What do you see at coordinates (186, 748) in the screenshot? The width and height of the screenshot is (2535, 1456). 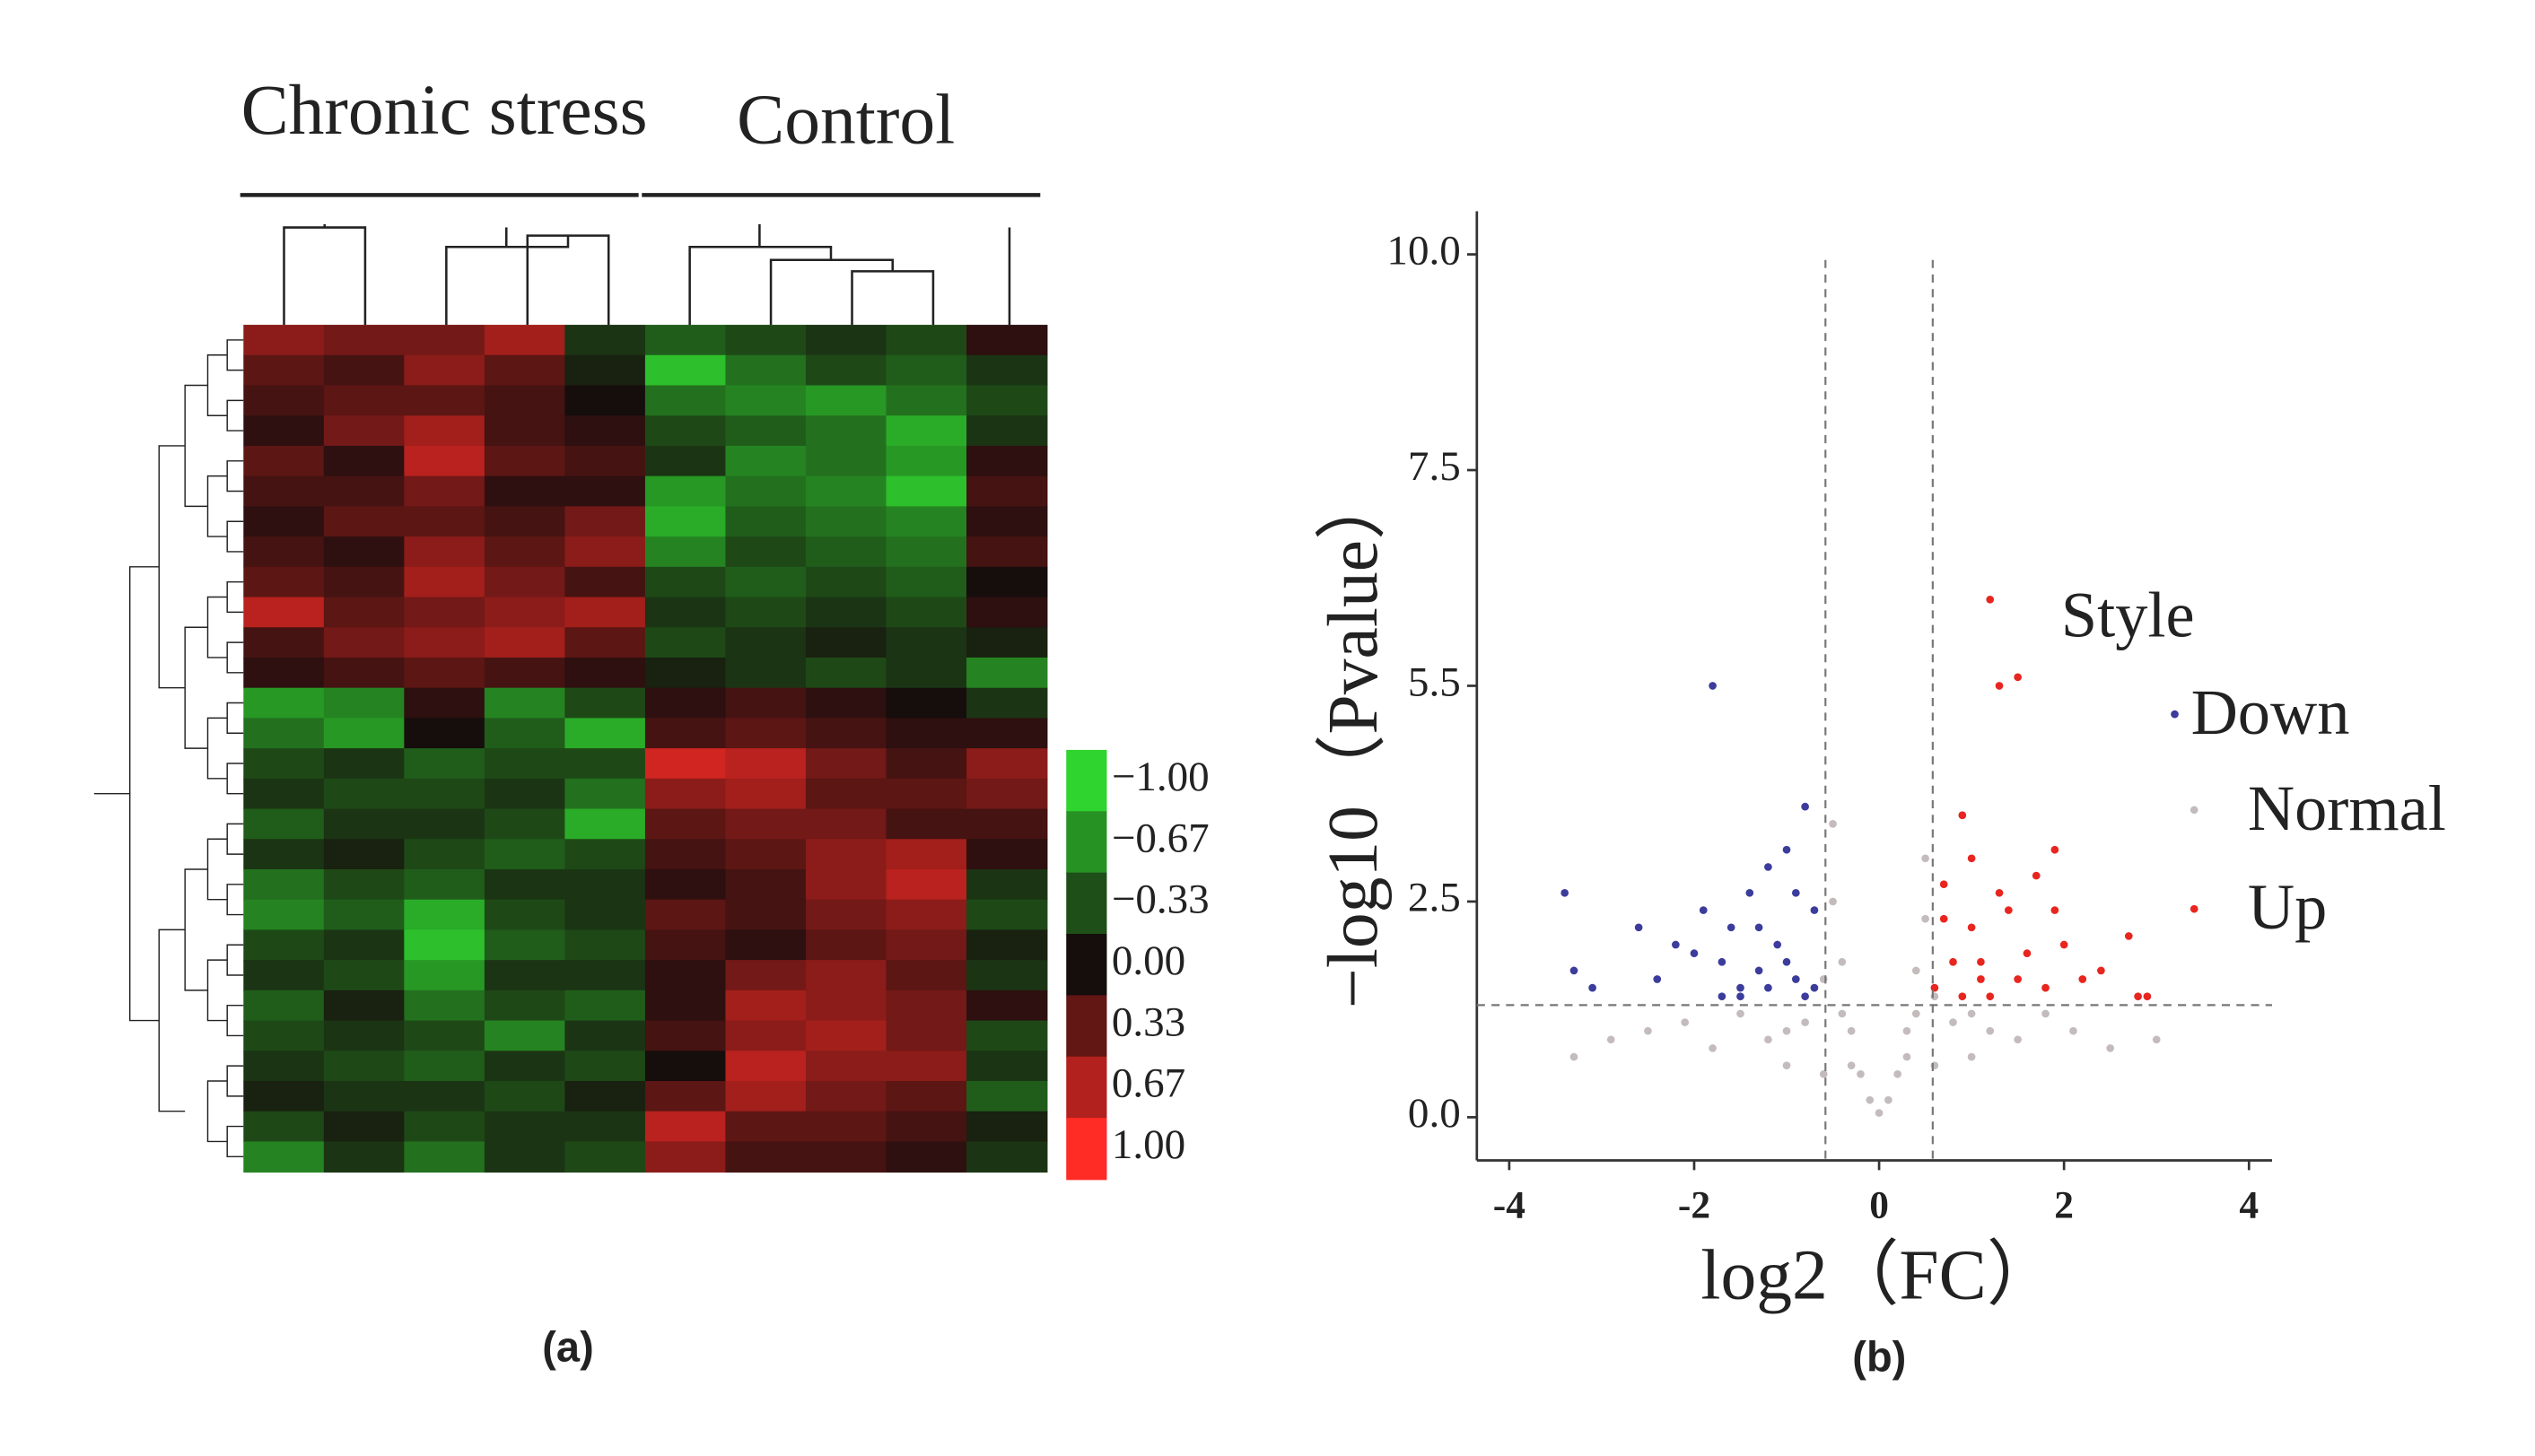 I see `row-dendrogram` at bounding box center [186, 748].